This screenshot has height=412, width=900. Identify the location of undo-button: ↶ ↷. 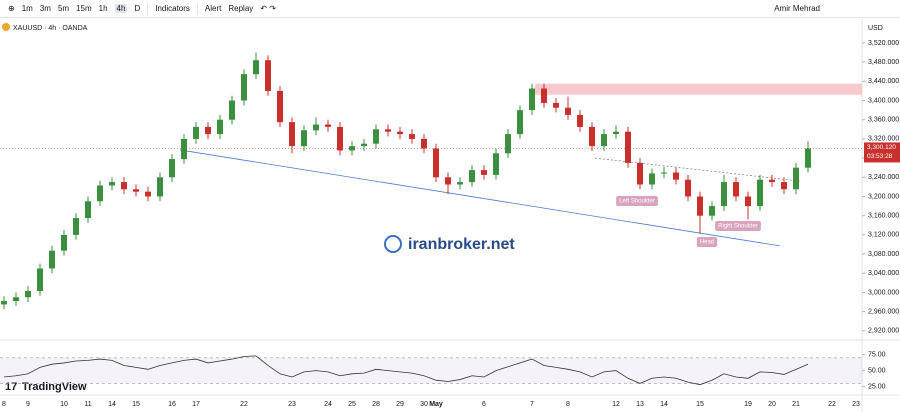
(268, 8).